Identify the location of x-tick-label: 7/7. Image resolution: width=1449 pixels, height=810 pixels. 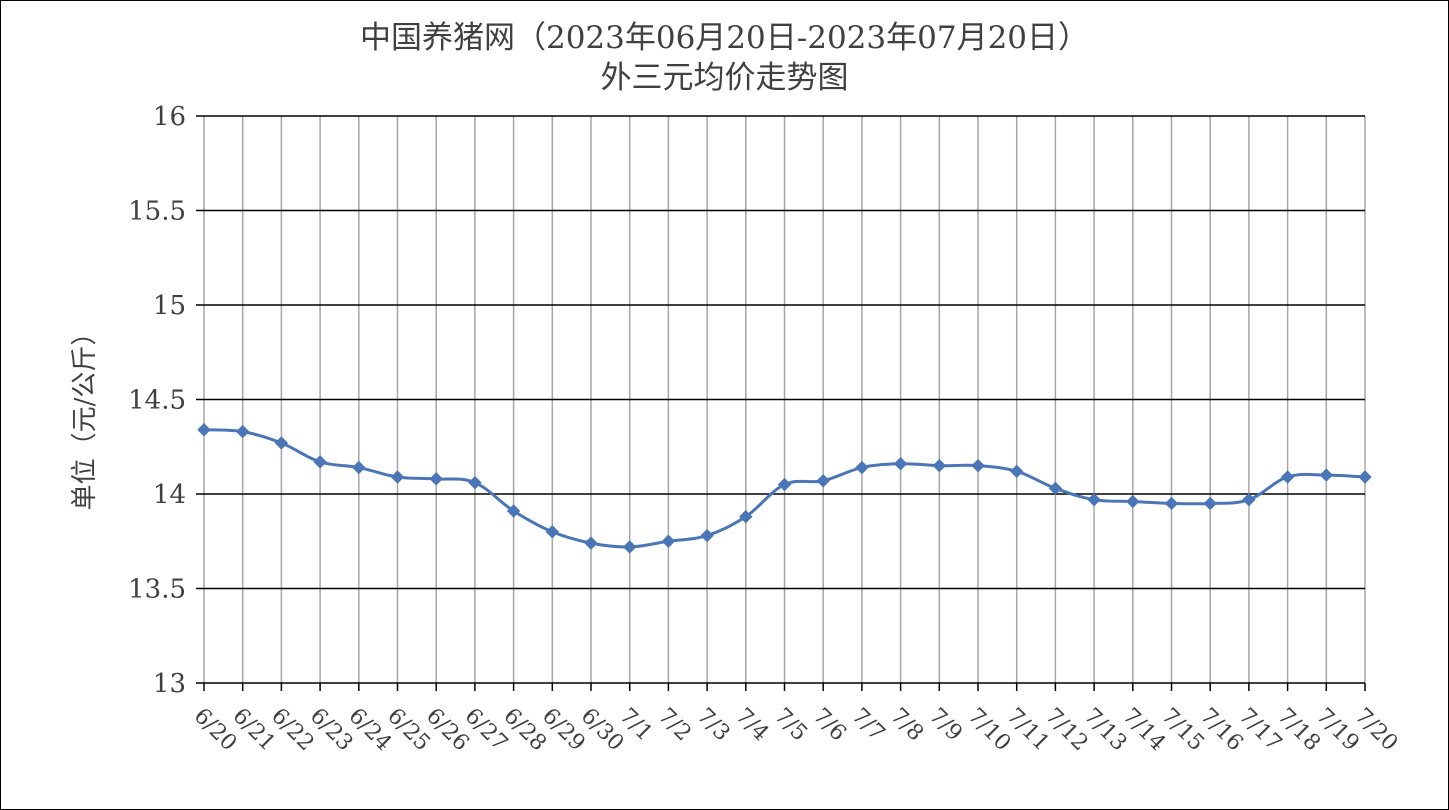
(868, 725).